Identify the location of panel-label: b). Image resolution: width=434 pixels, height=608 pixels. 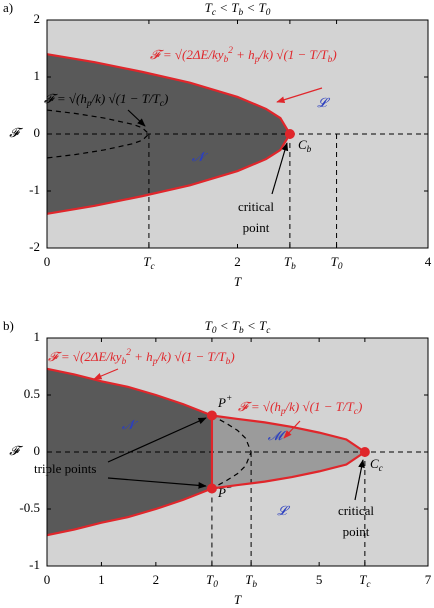
(8, 325).